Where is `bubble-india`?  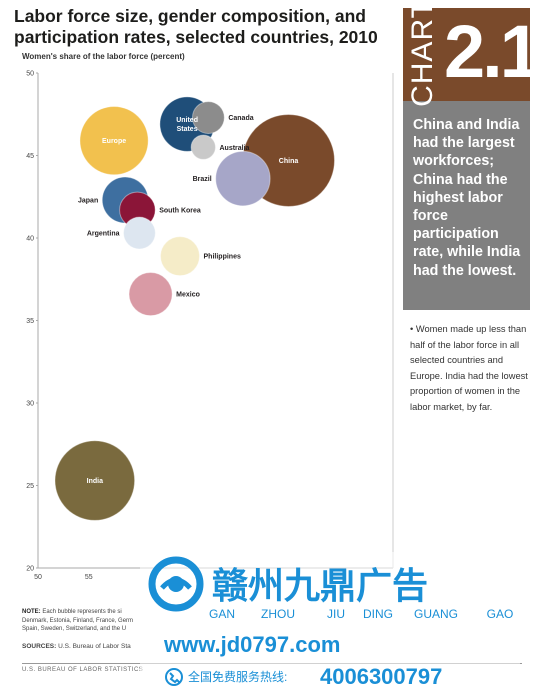 bubble-india is located at coordinates (95, 480).